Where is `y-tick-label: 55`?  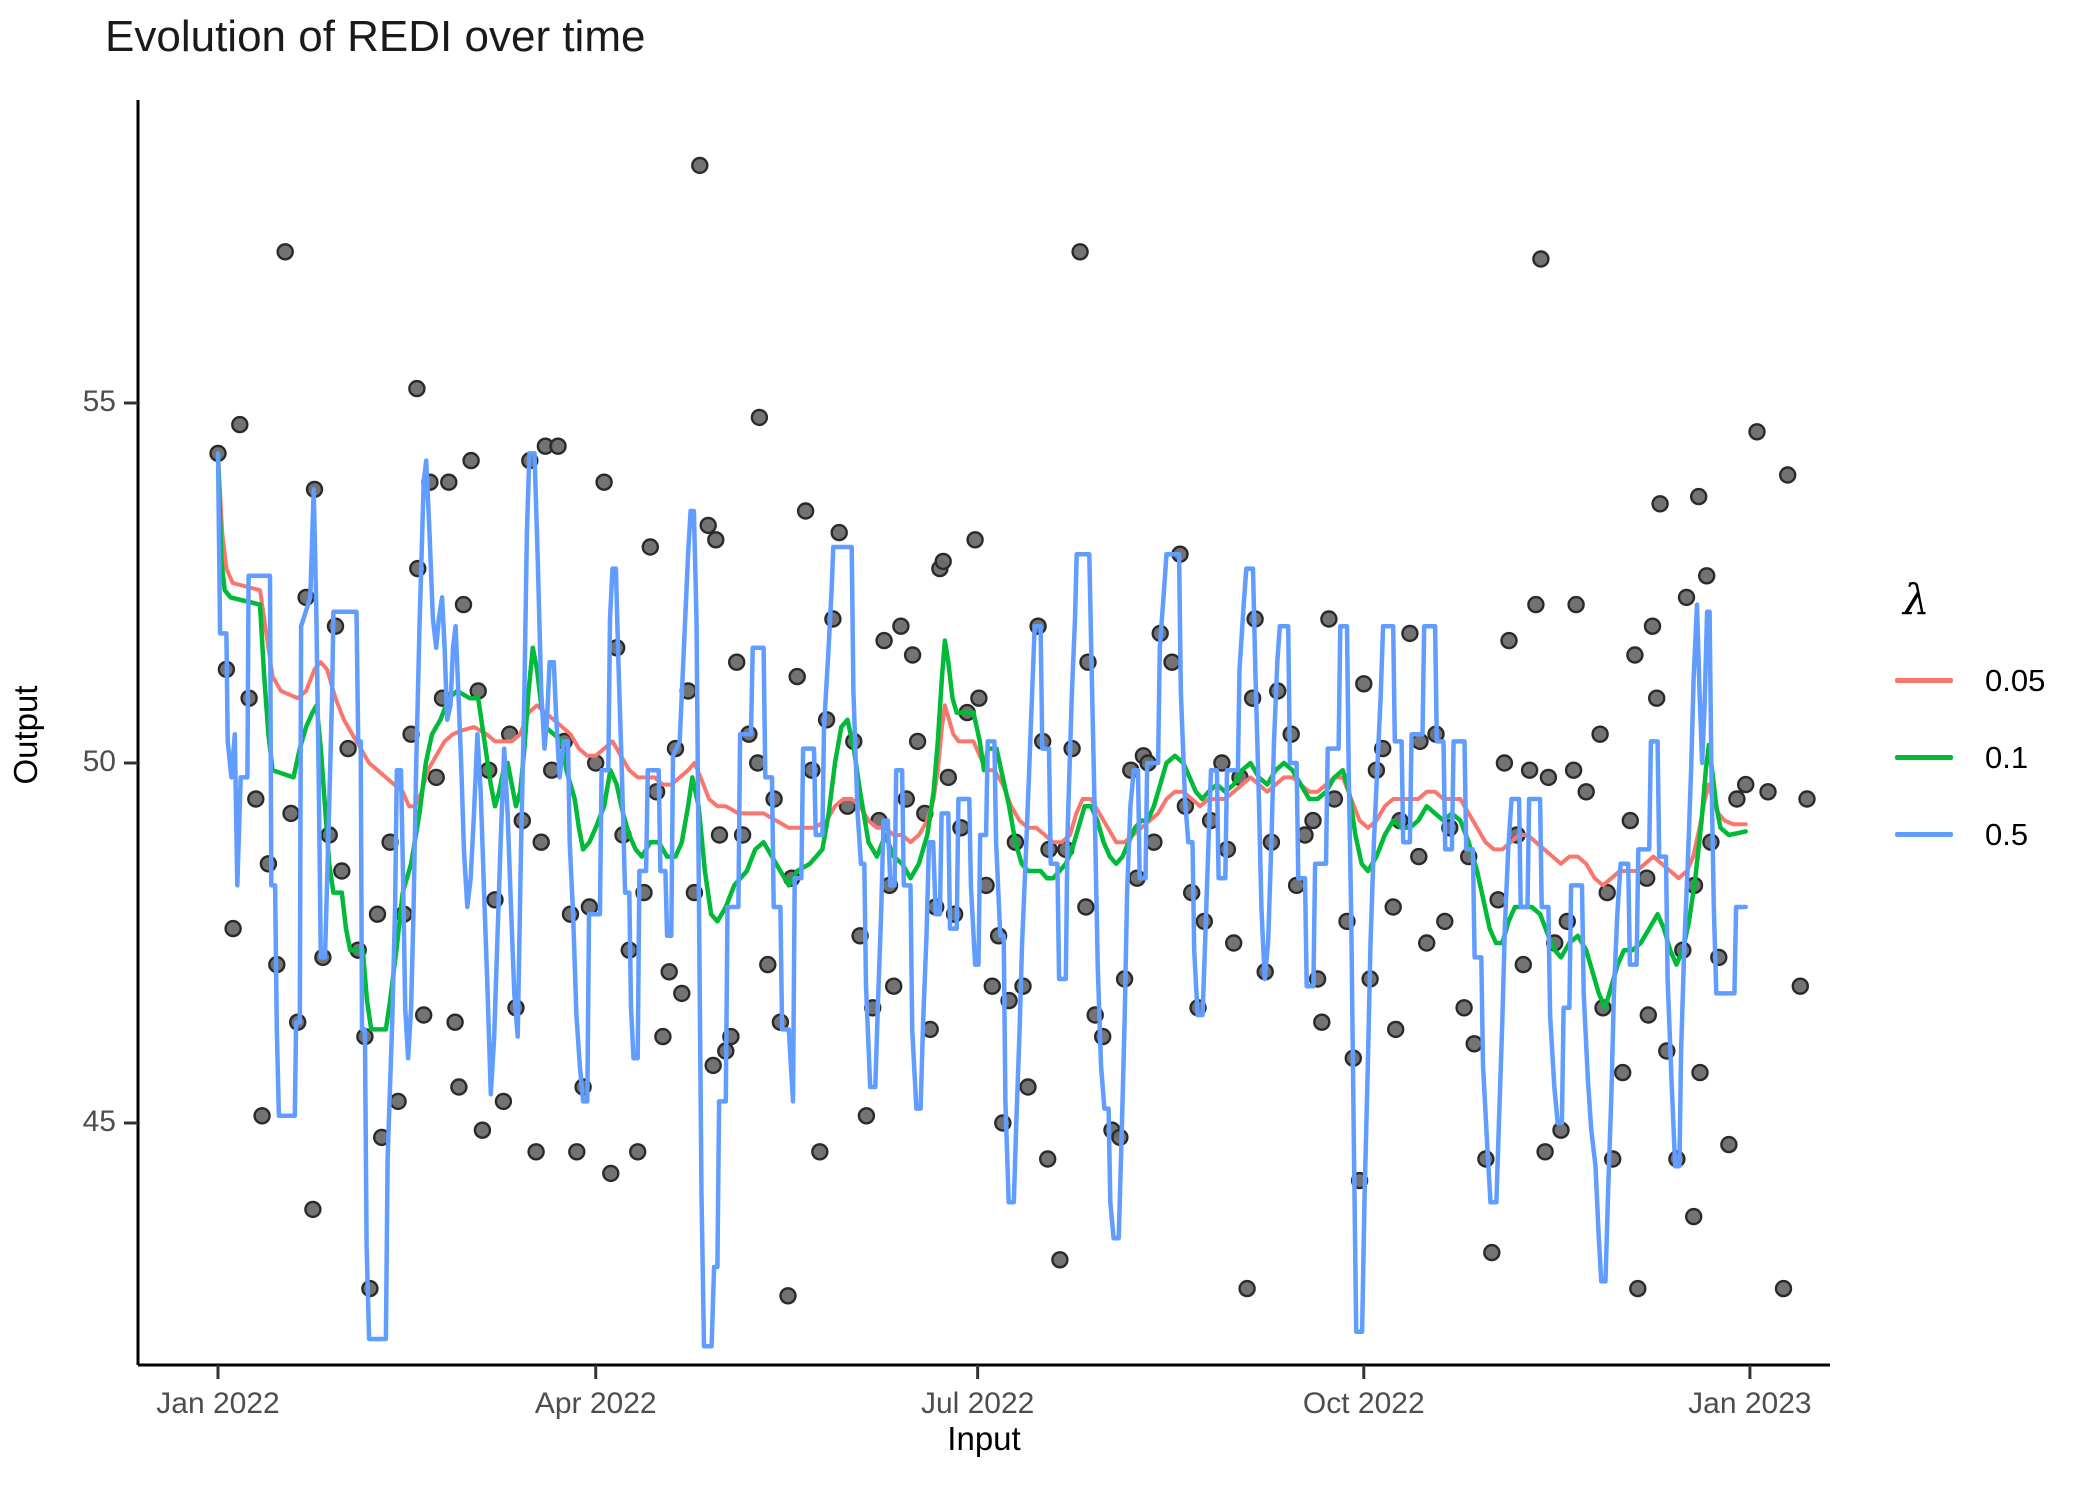 y-tick-label: 55 is located at coordinates (99, 401).